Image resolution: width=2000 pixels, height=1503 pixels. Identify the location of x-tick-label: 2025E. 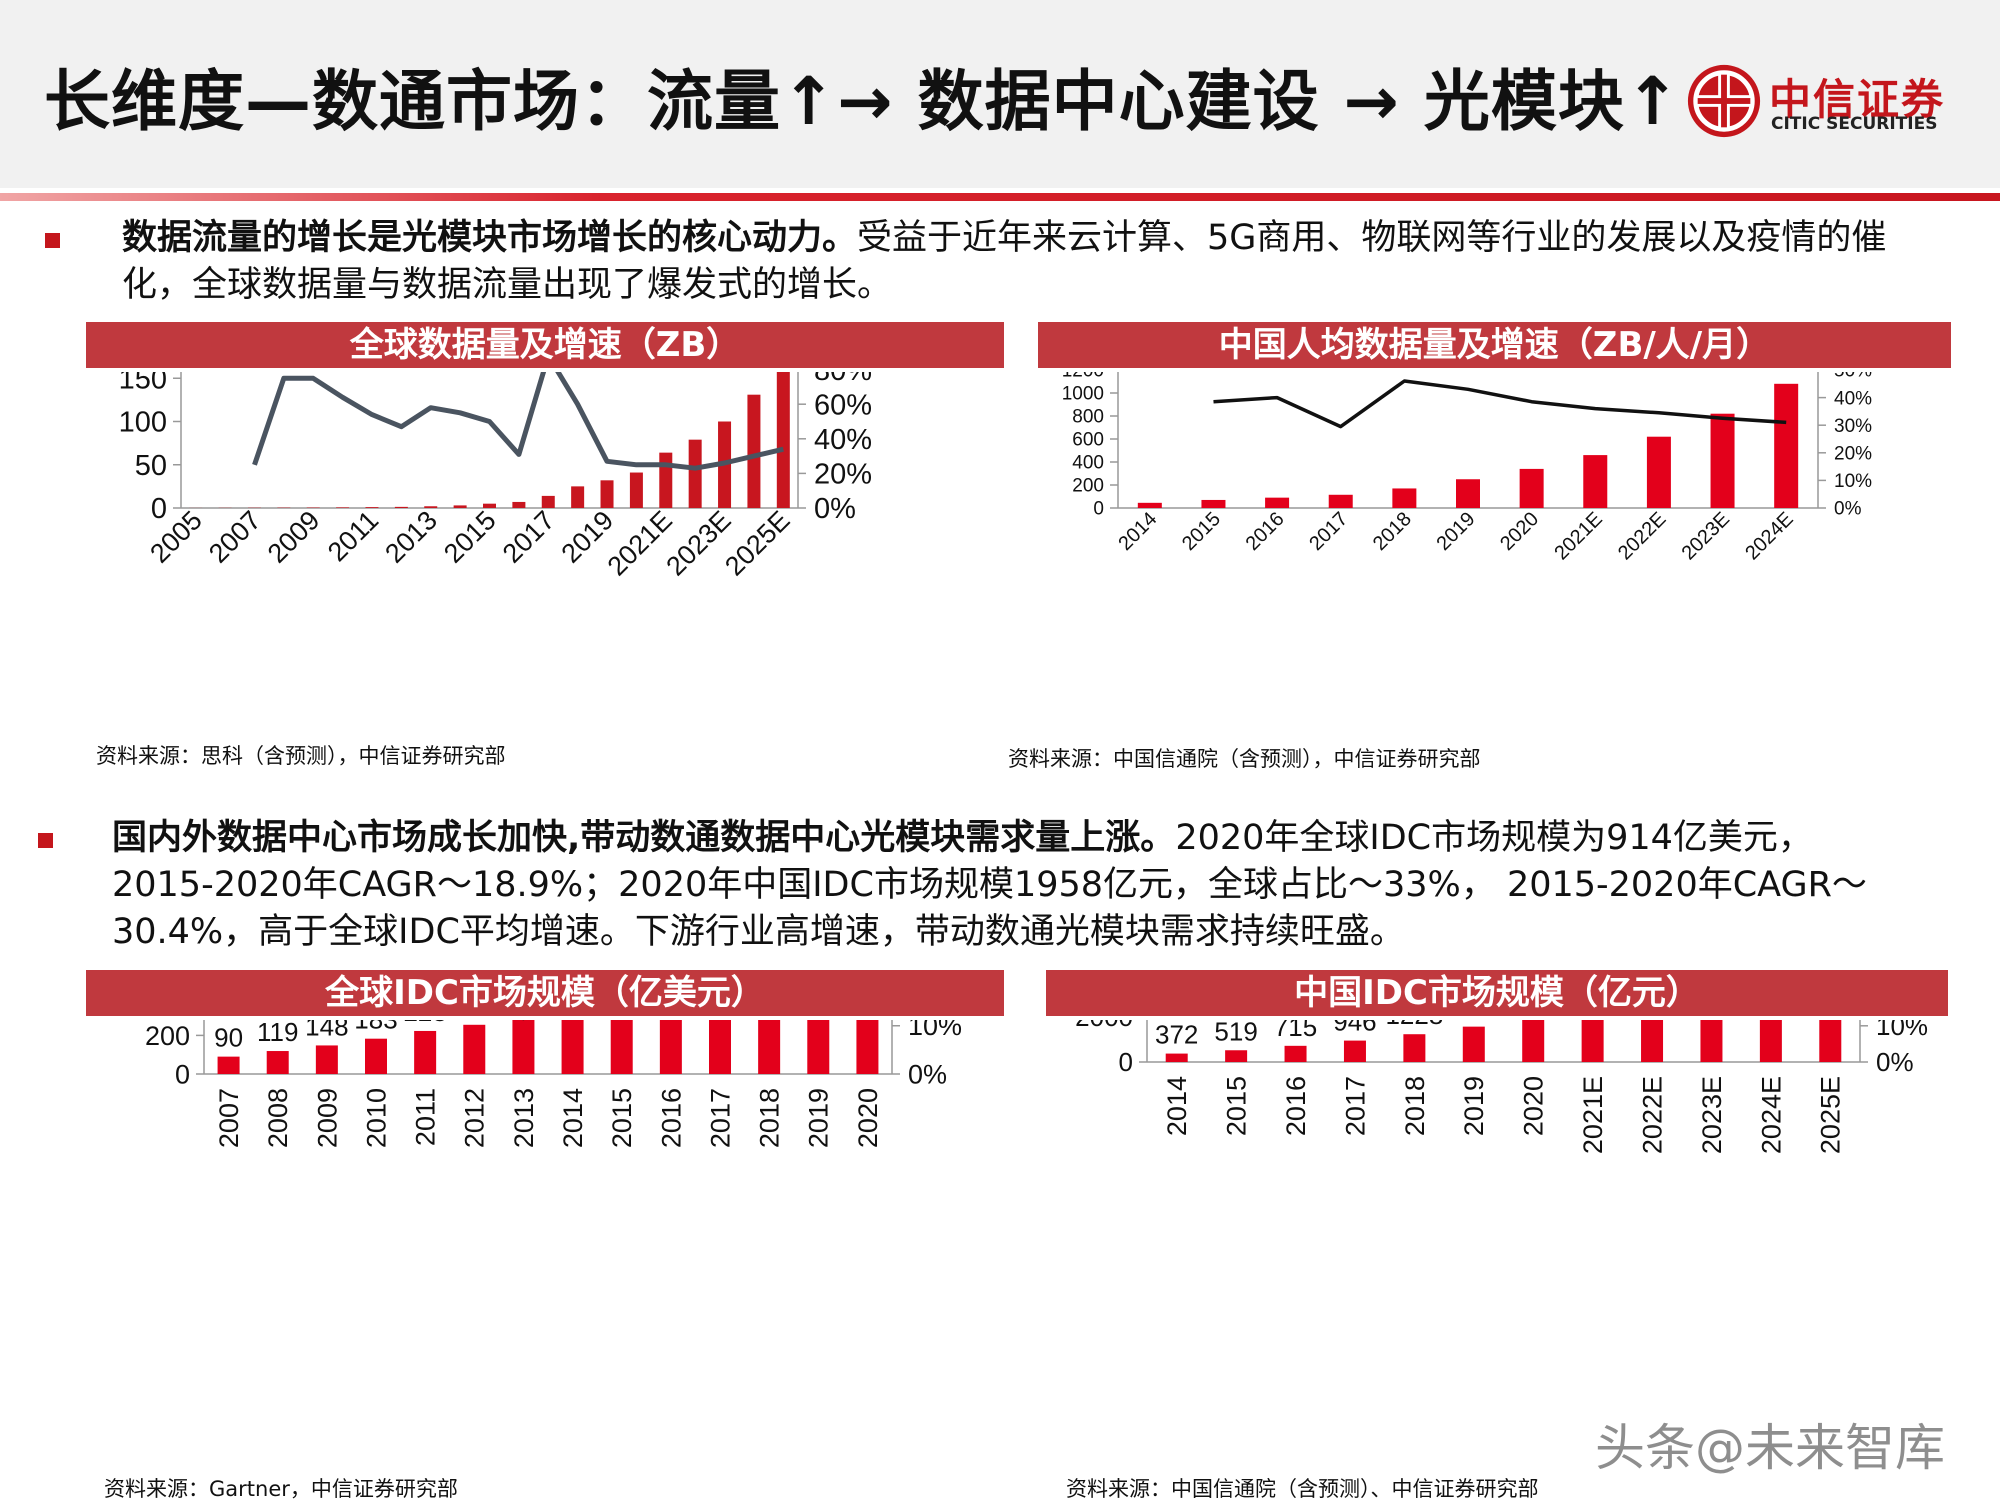
(1831, 1115).